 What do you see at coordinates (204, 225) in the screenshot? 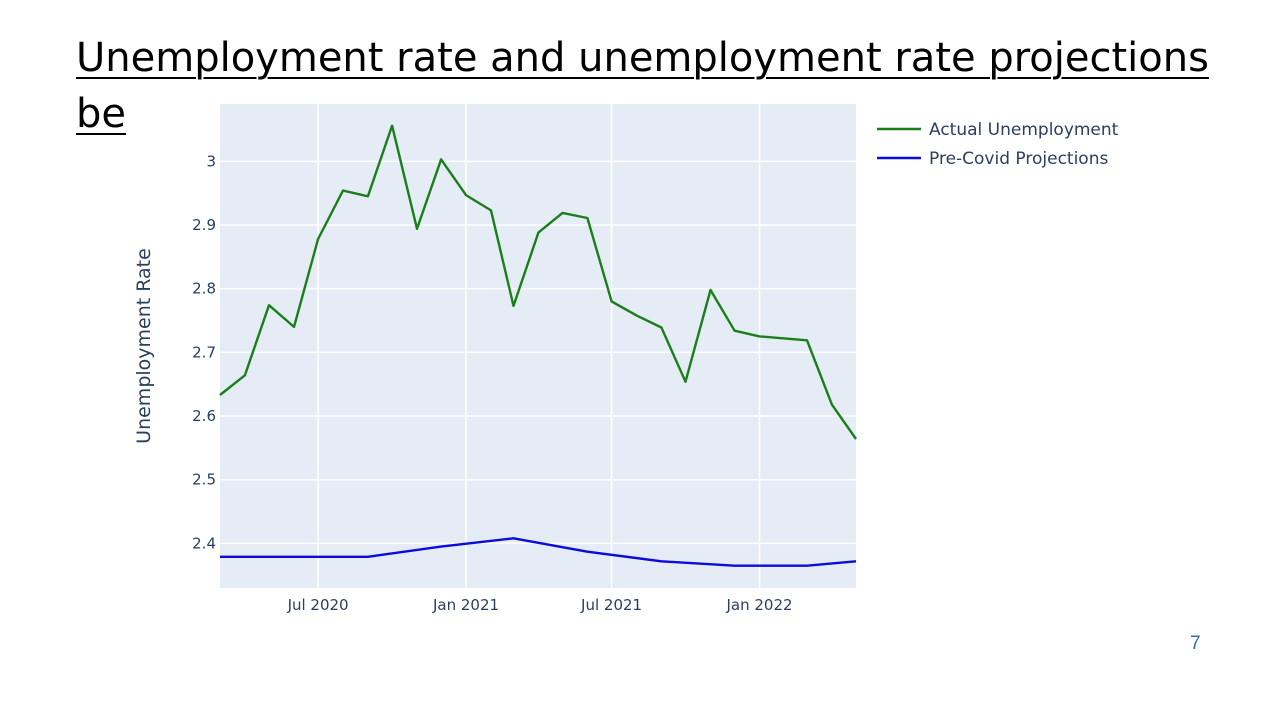
I see `y-tick-label: 2.9` at bounding box center [204, 225].